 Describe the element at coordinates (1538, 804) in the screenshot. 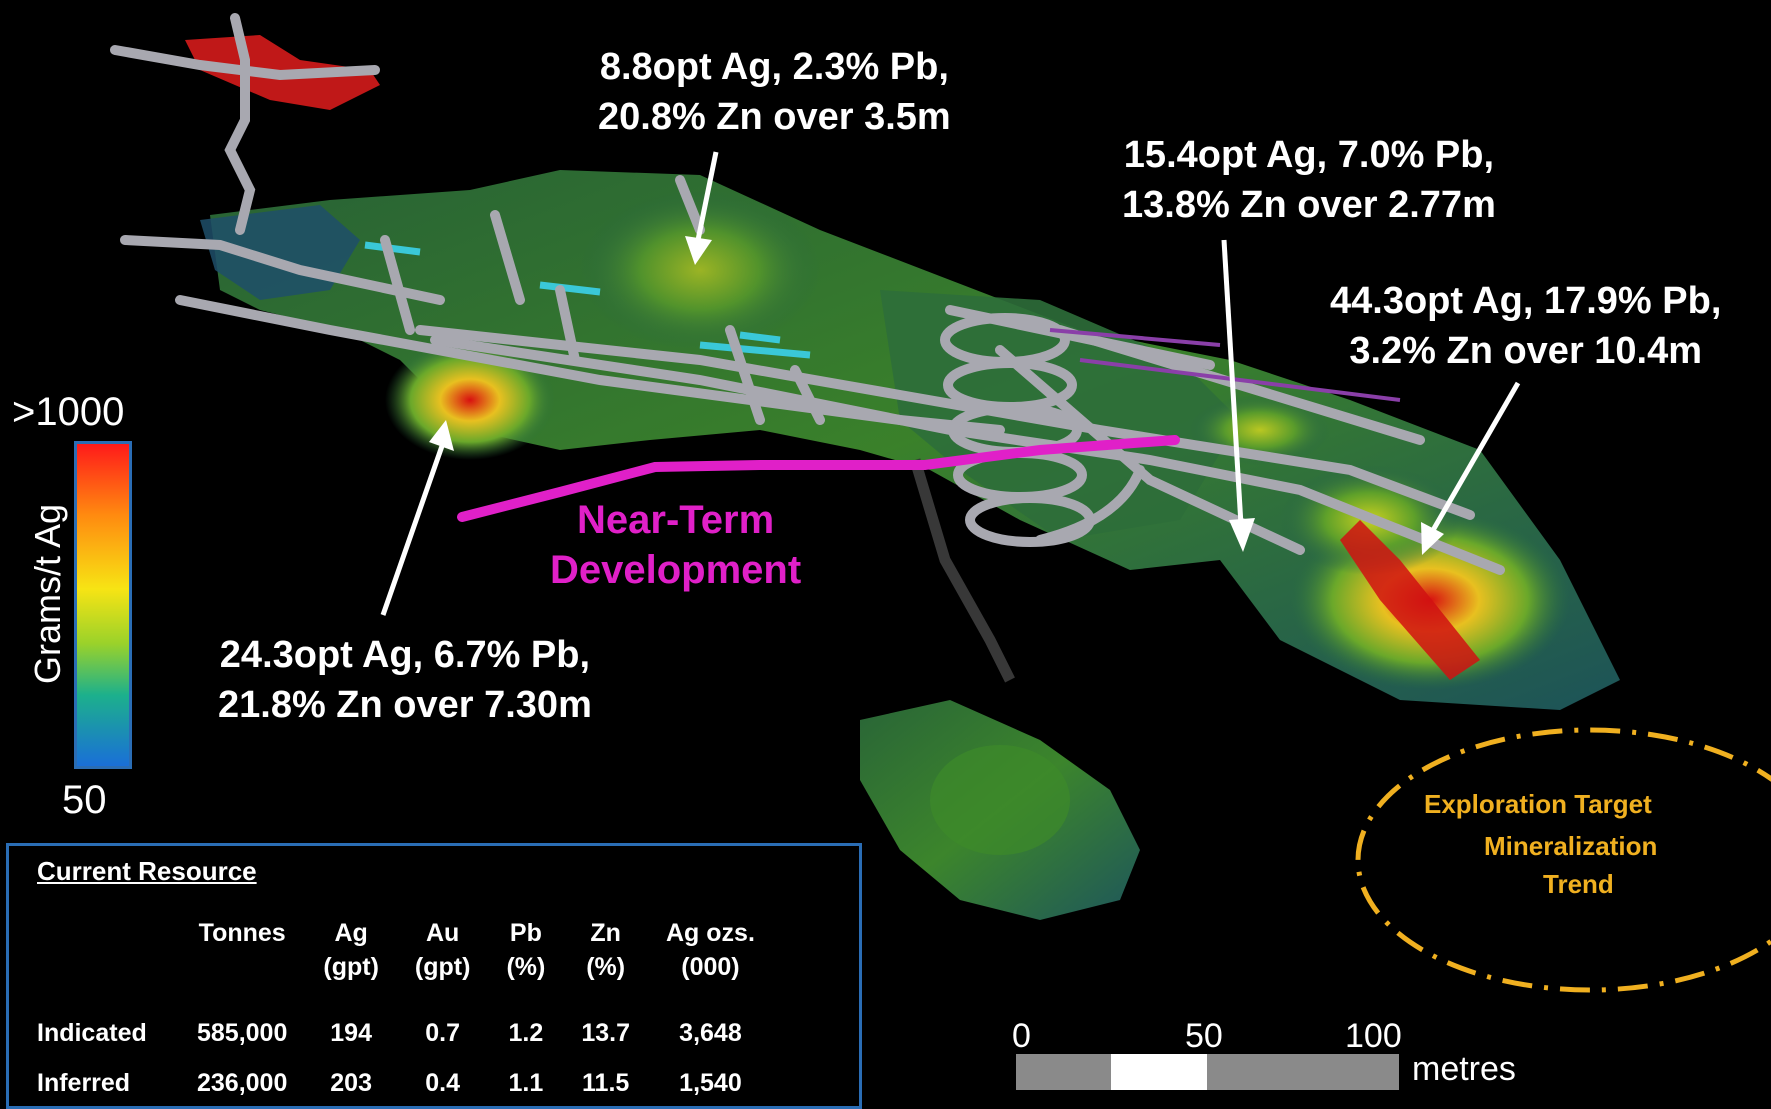

I see `exploration-line1: Exploration Target` at that location.